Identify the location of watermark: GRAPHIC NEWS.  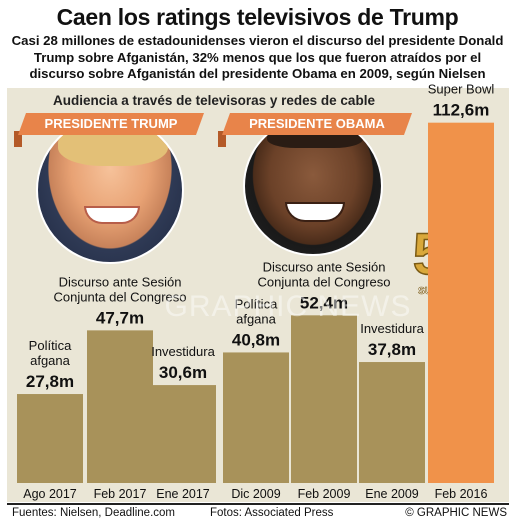
(288, 306).